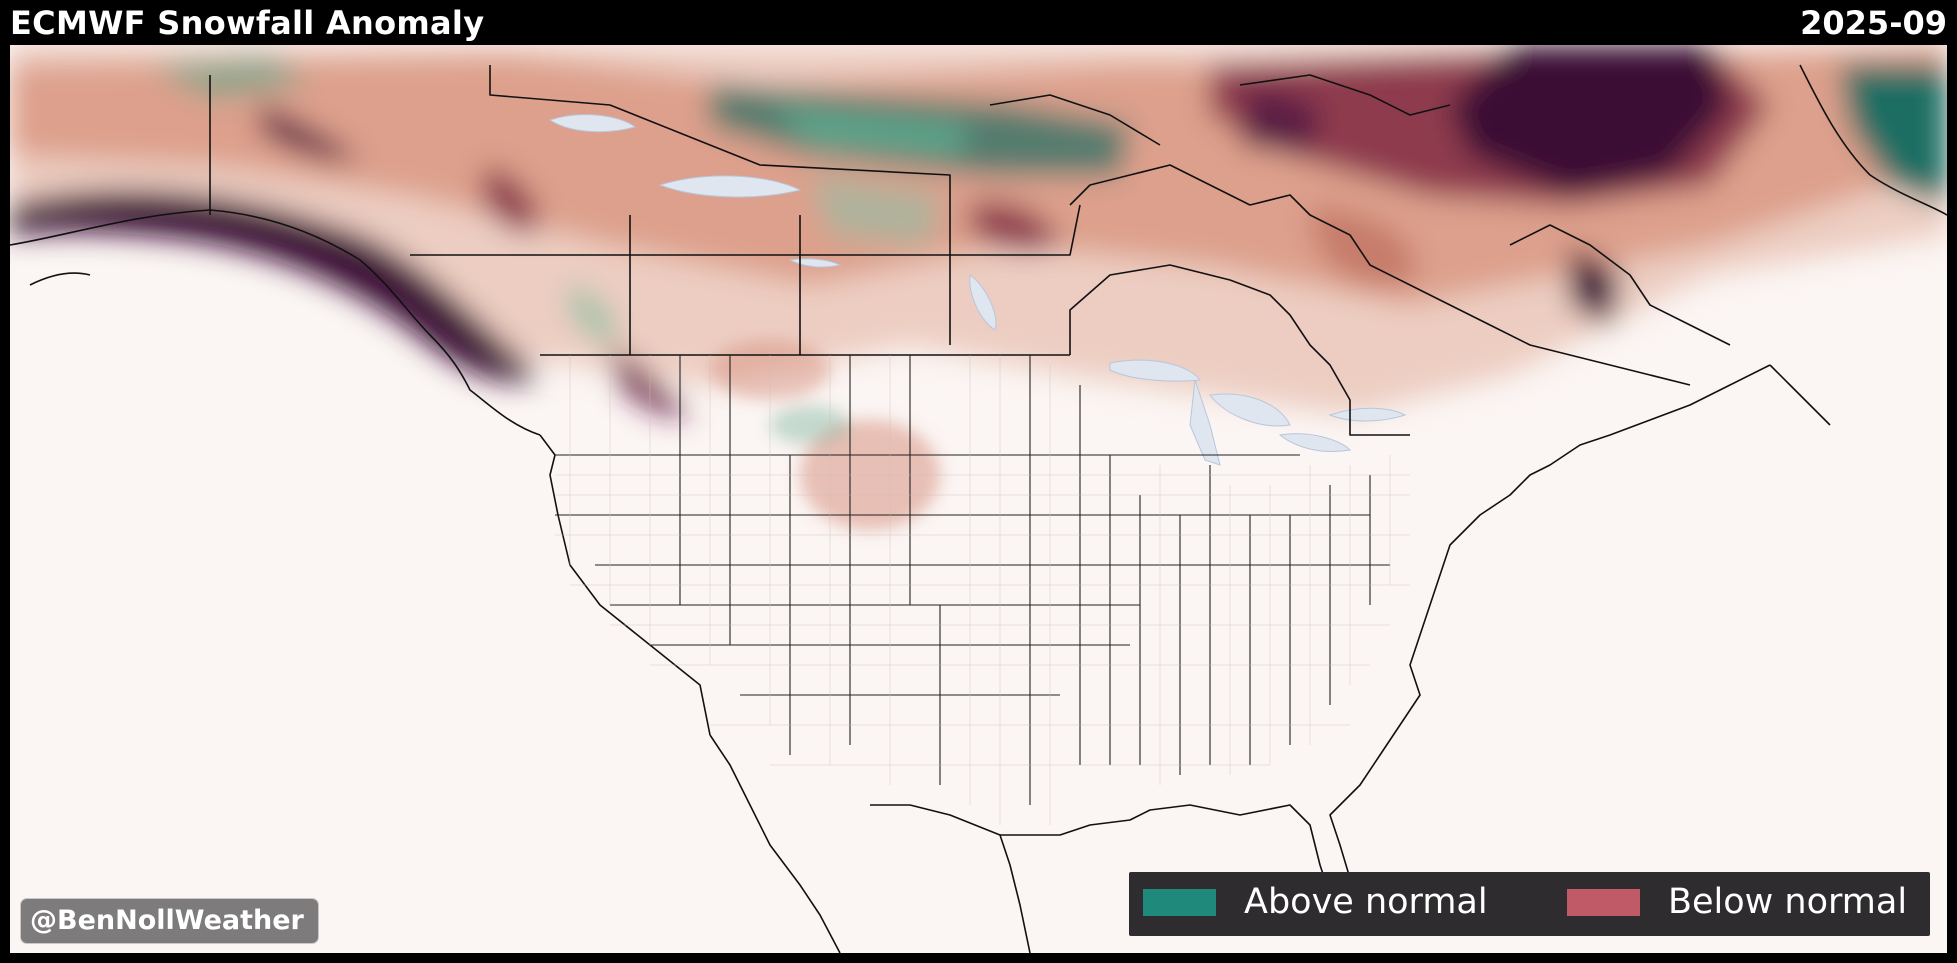 This screenshot has height=963, width=1957. Describe the element at coordinates (825, 435) in the screenshot. I see `us-anomaly-shading` at that location.